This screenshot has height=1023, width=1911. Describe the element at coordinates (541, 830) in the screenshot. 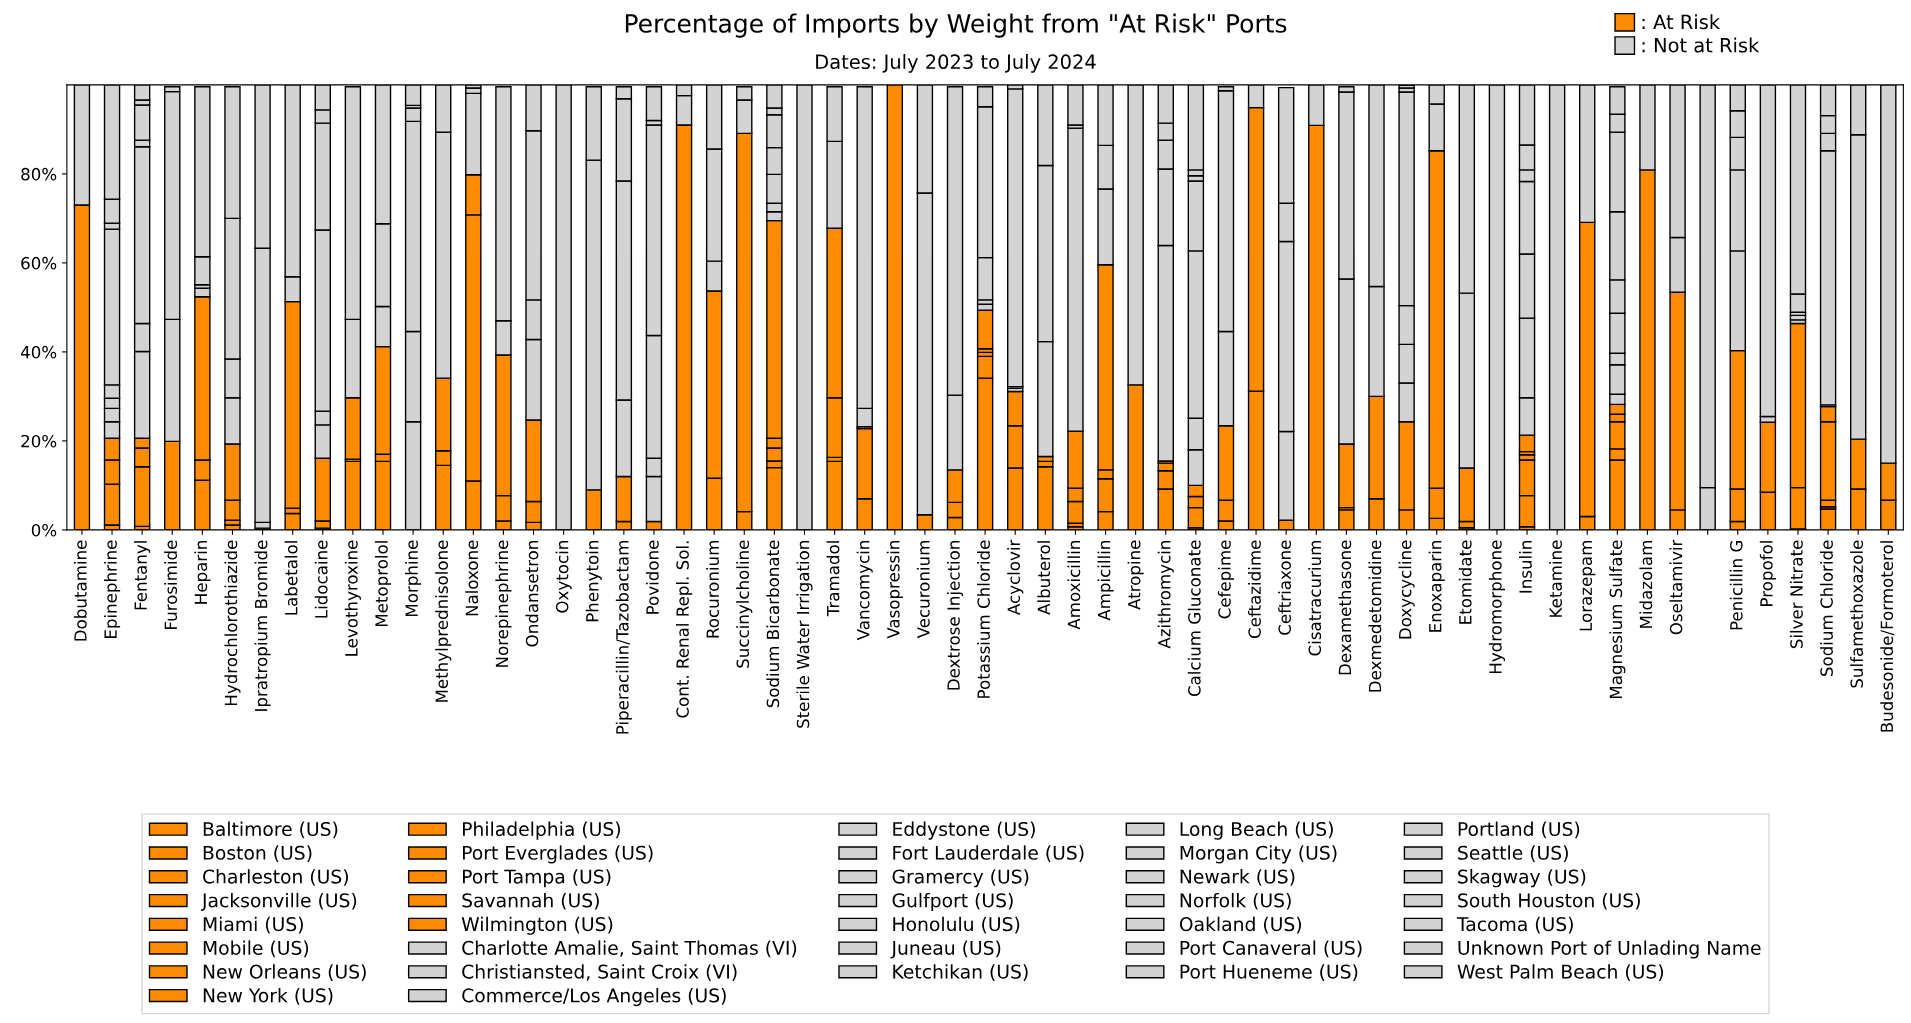

I see `legend-label: Philadelphia (US)` at that location.